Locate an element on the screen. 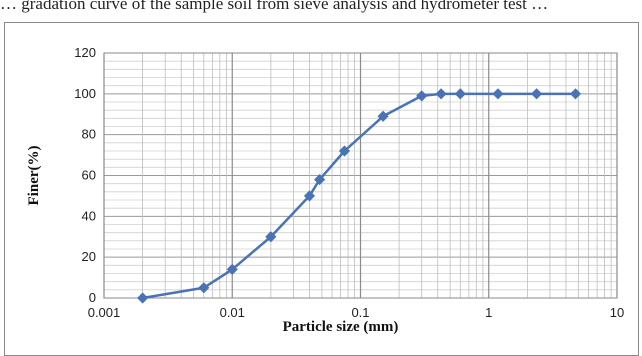  x-tick-label: 10 is located at coordinates (617, 312).